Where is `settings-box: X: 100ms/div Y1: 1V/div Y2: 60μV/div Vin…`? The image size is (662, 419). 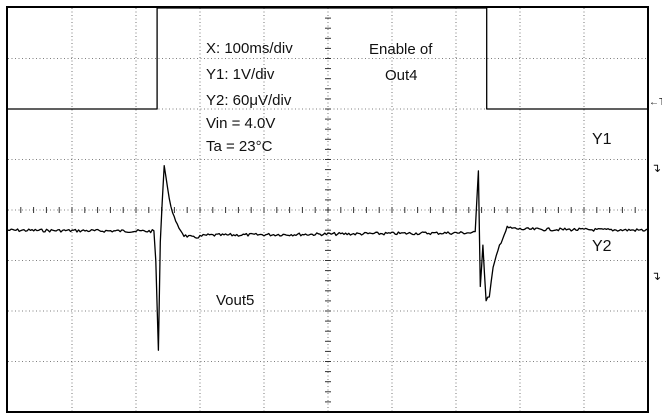 settings-box: X: 100ms/div Y1: 1V/div Y2: 60μV/div Vin… is located at coordinates (249, 97).